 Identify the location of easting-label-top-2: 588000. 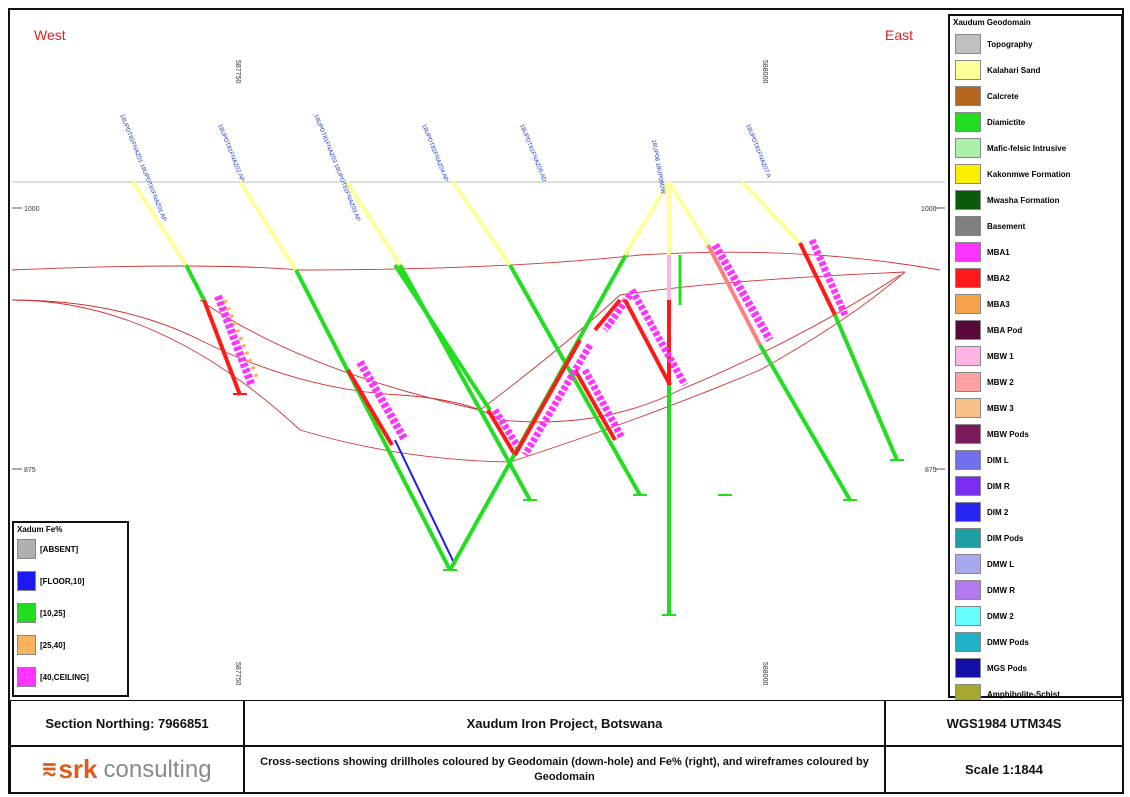
(764, 71).